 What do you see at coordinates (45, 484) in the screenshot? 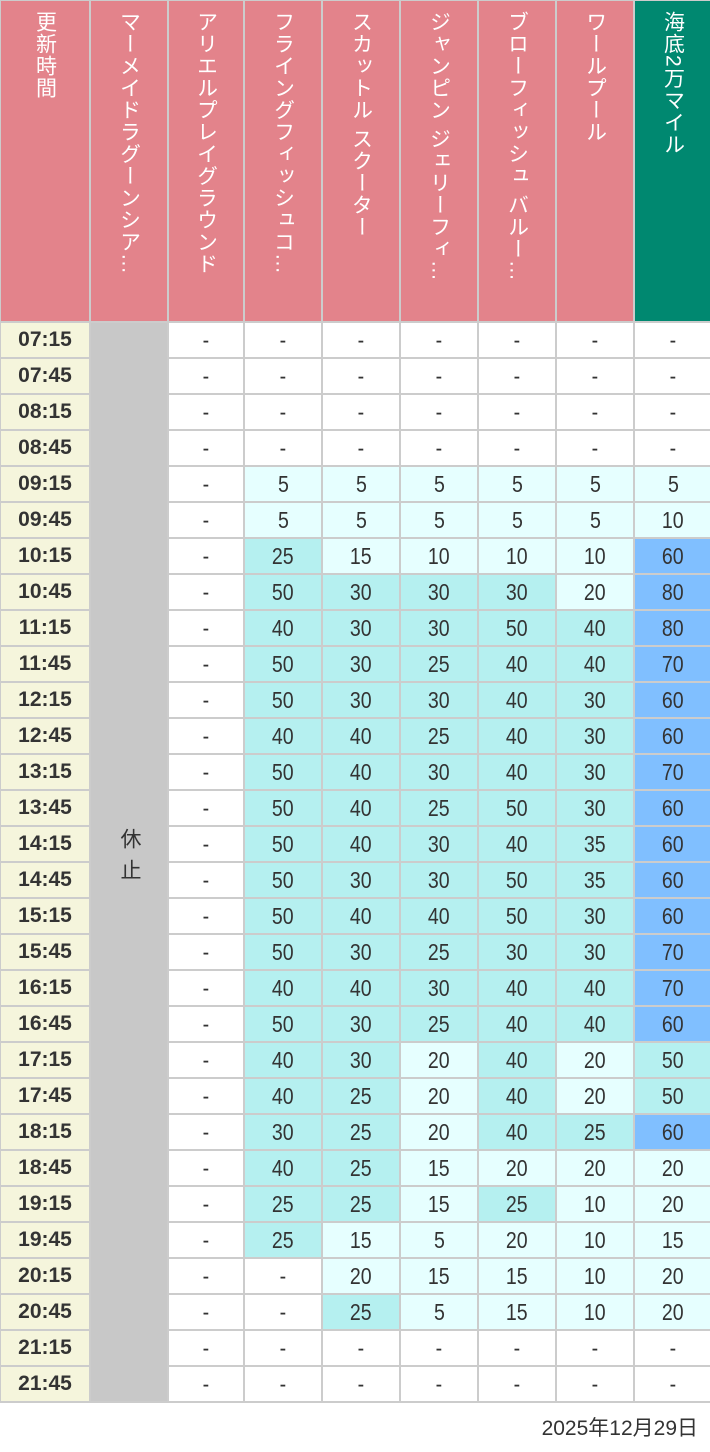
I see `time-cell: 09:15` at bounding box center [45, 484].